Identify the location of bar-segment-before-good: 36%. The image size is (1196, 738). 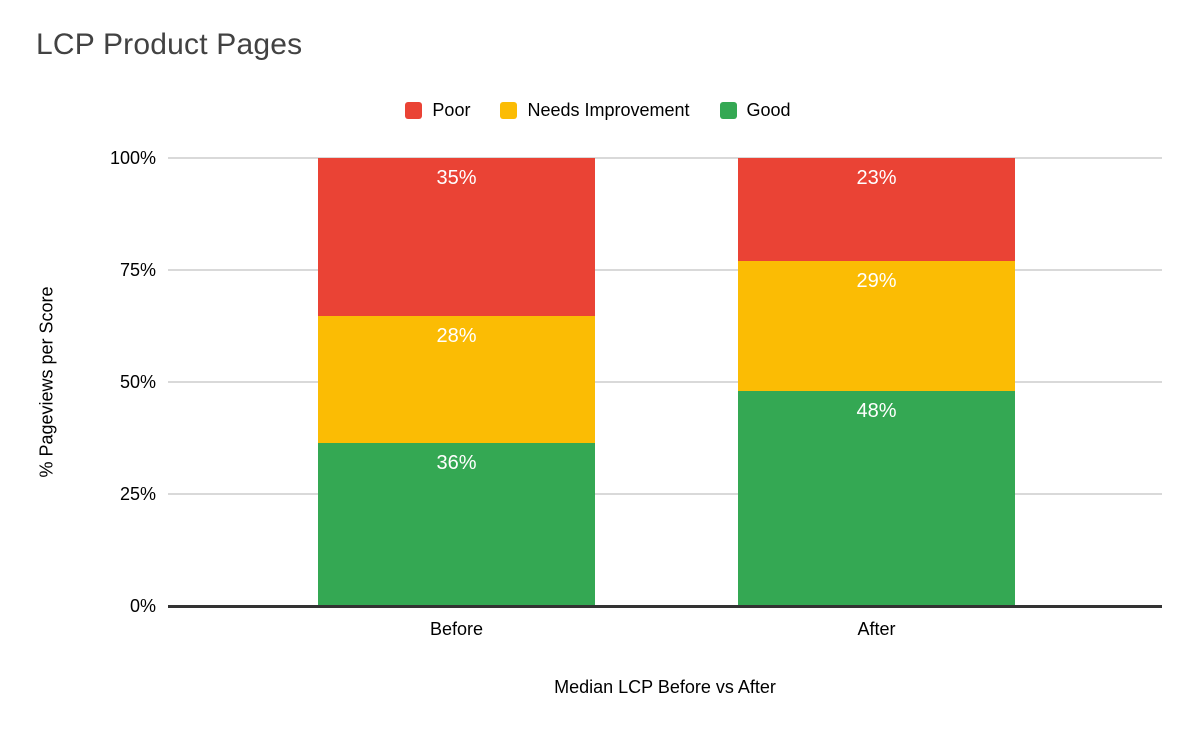
(456, 524).